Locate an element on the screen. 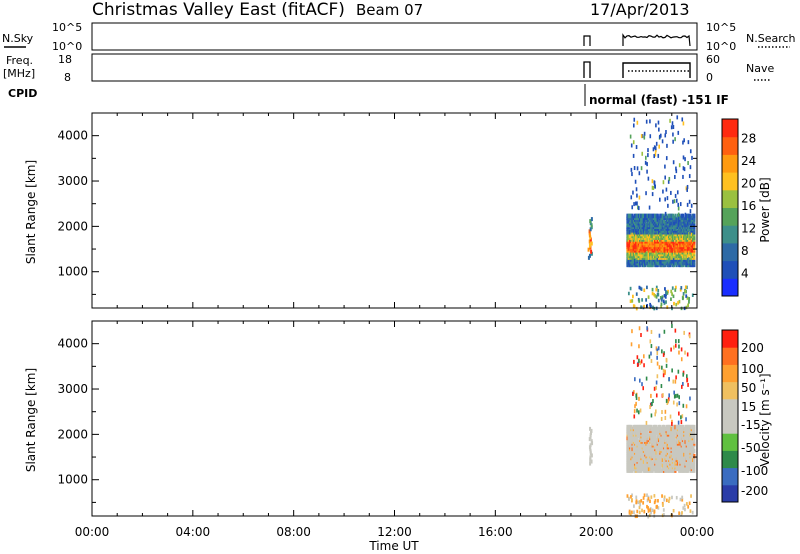  colorbar-tick-label: 15 is located at coordinates (748, 407).